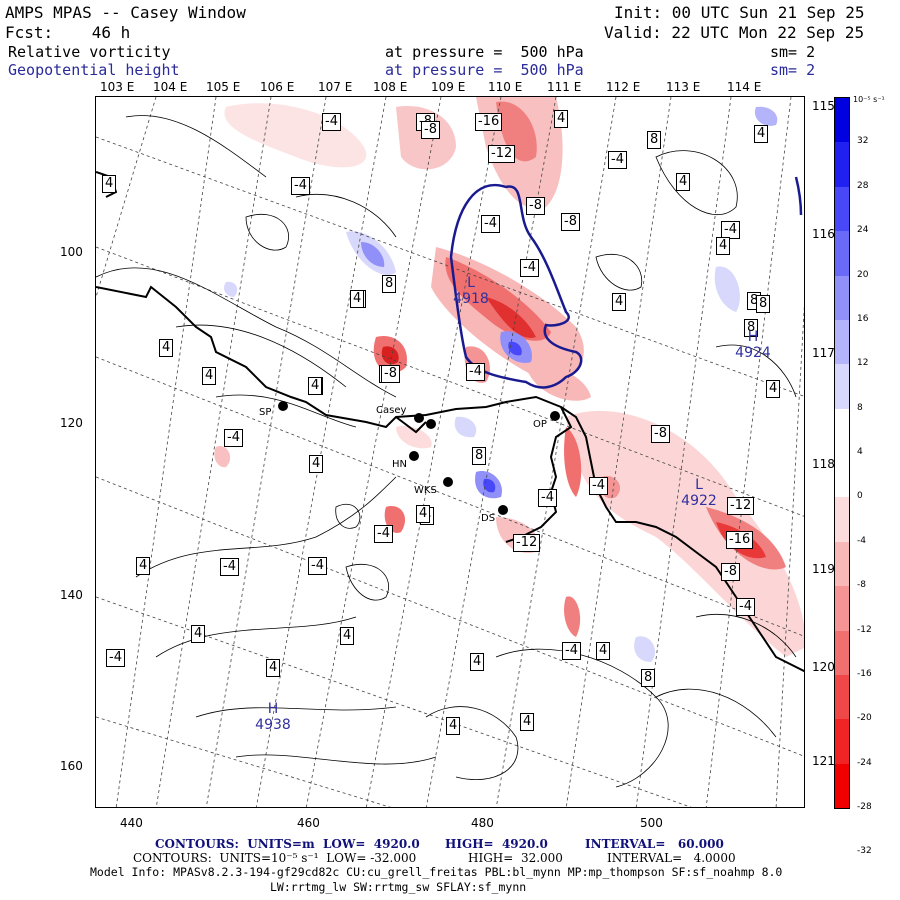  Describe the element at coordinates (739, 12) in the screenshot. I see `init-time: Init: 00 UTC Sun 21 Sep 25` at that location.